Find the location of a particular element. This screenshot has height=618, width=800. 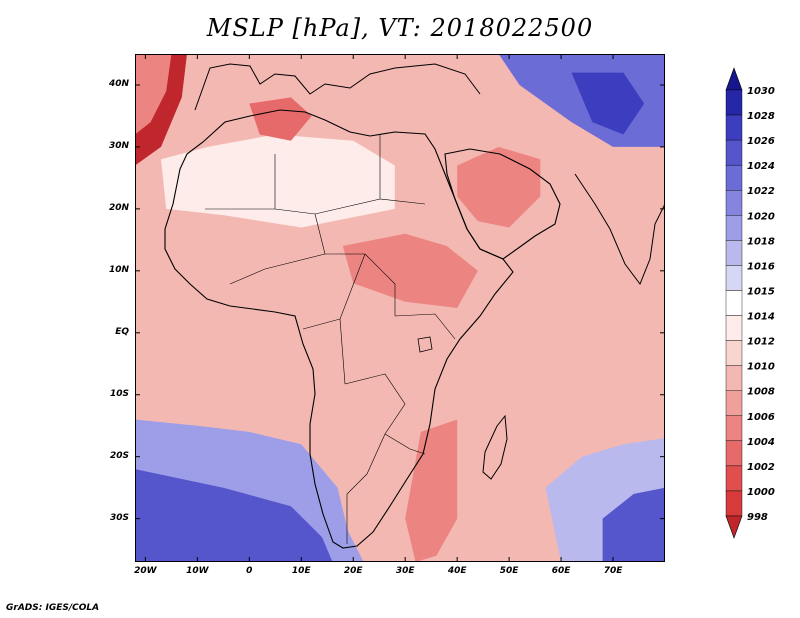

colorbar-label: 1030 is located at coordinates (761, 91).